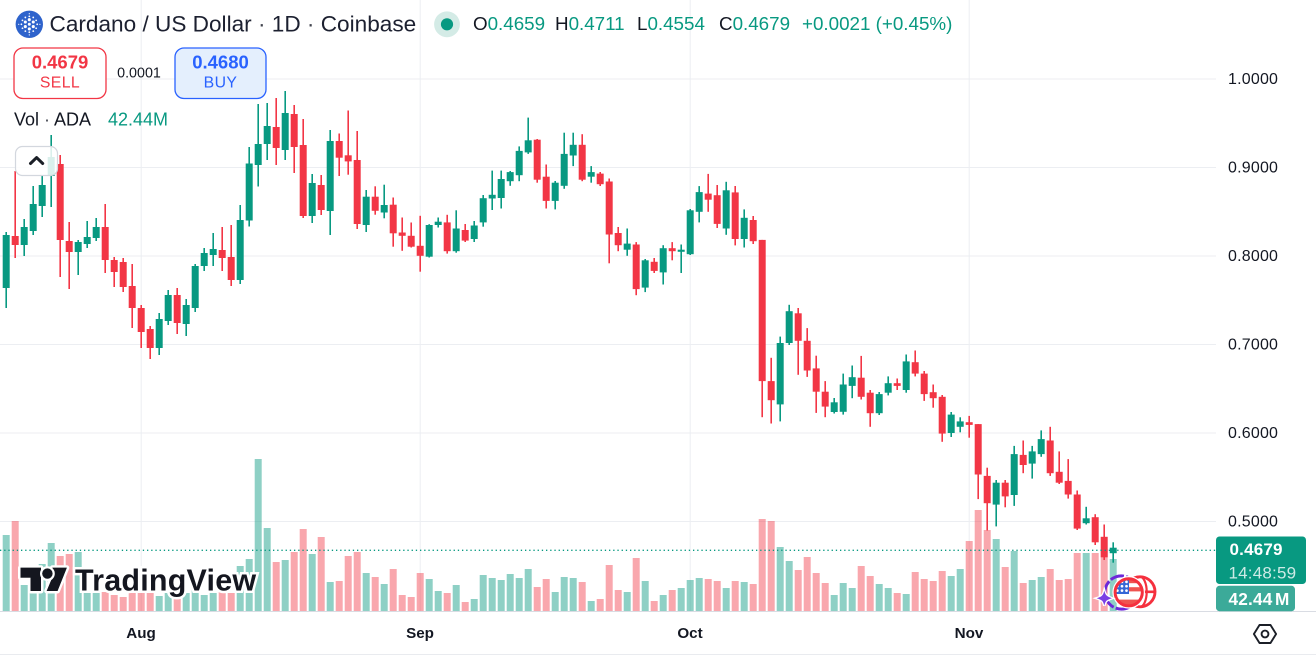 The width and height of the screenshot is (1316, 660). I want to click on svg-text: 0.9000, so click(1253, 168).